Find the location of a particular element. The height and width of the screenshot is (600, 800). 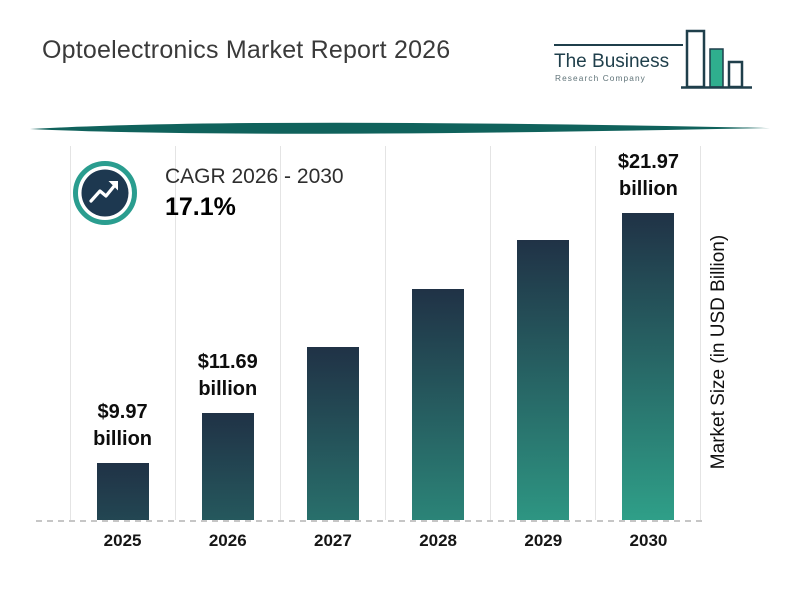

trend-up-icon is located at coordinates (105, 193).